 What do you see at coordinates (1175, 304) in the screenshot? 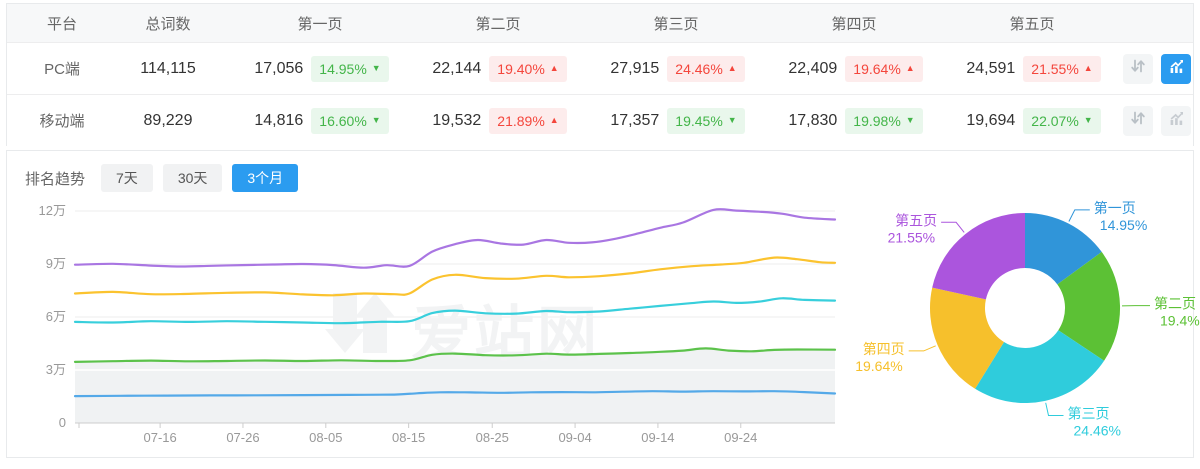
I see `svg-text: 第二页` at bounding box center [1175, 304].